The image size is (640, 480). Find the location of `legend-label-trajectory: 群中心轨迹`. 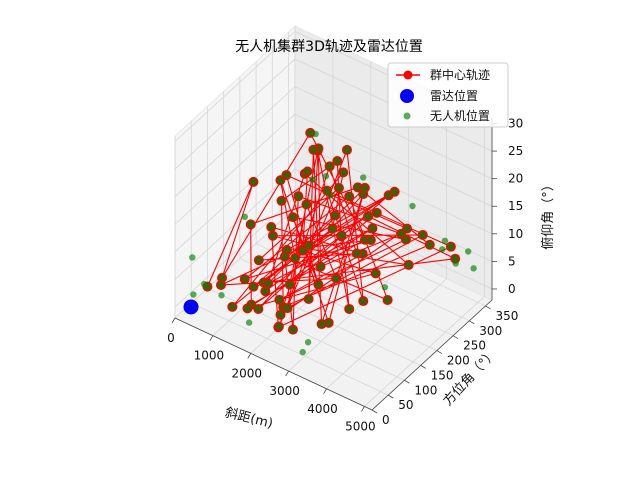

legend-label-trajectory: 群中心轨迹 is located at coordinates (460, 74).